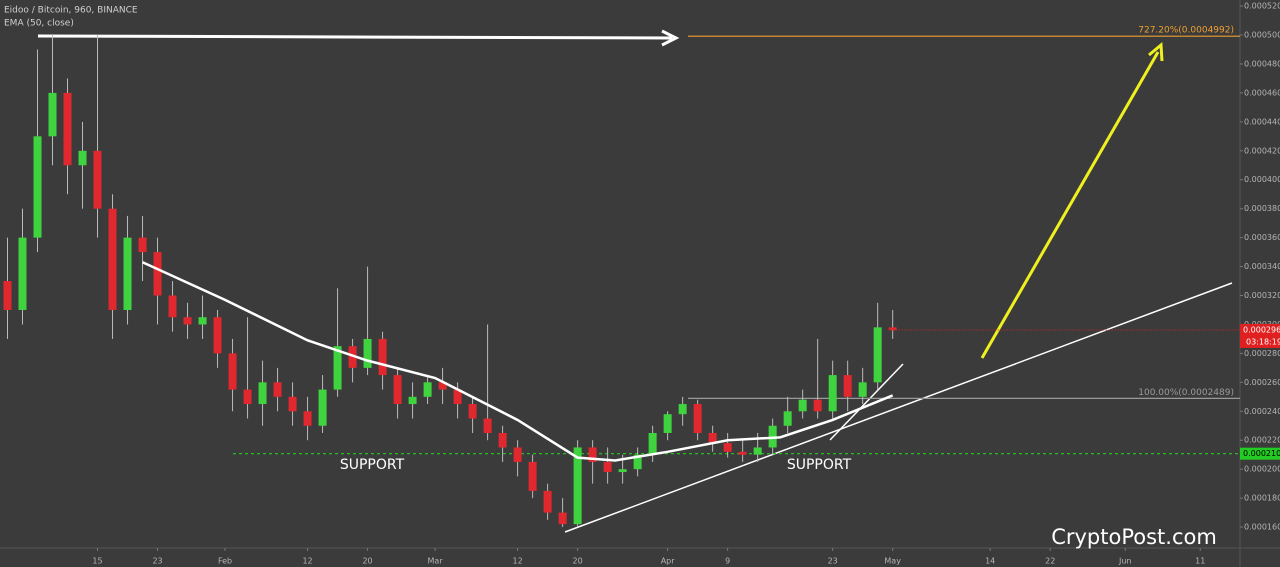 This screenshot has height=567, width=1280. Describe the element at coordinates (668, 561) in the screenshot. I see `x-tick-label: Apr` at that location.